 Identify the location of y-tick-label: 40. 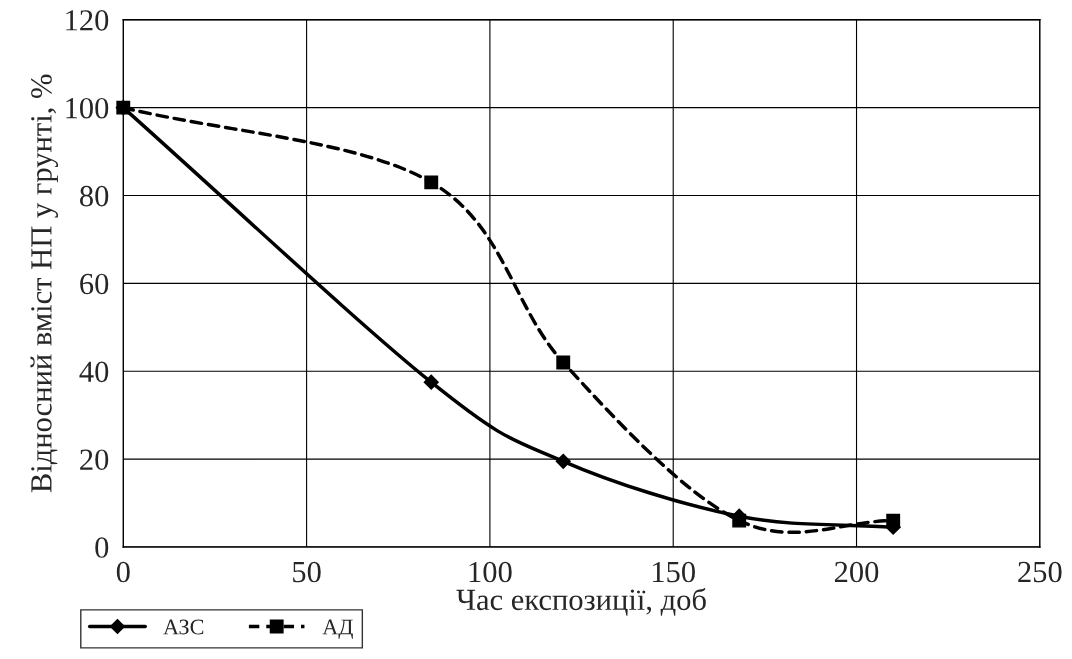
(94, 372).